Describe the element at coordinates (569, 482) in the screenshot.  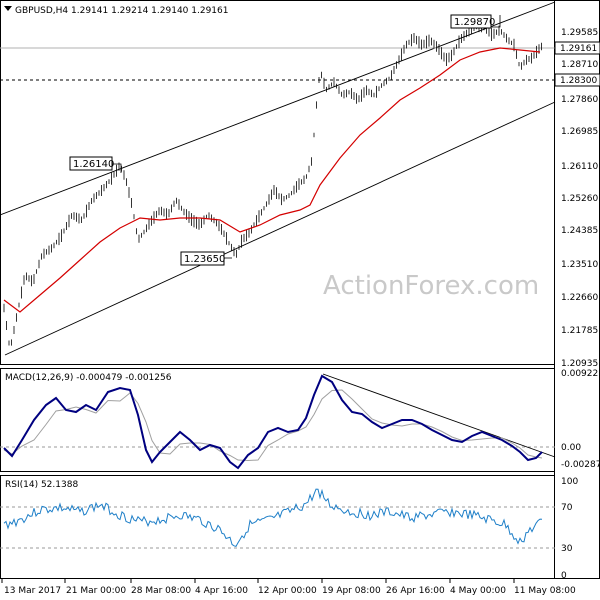
I see `rsi-tick: 100` at that location.